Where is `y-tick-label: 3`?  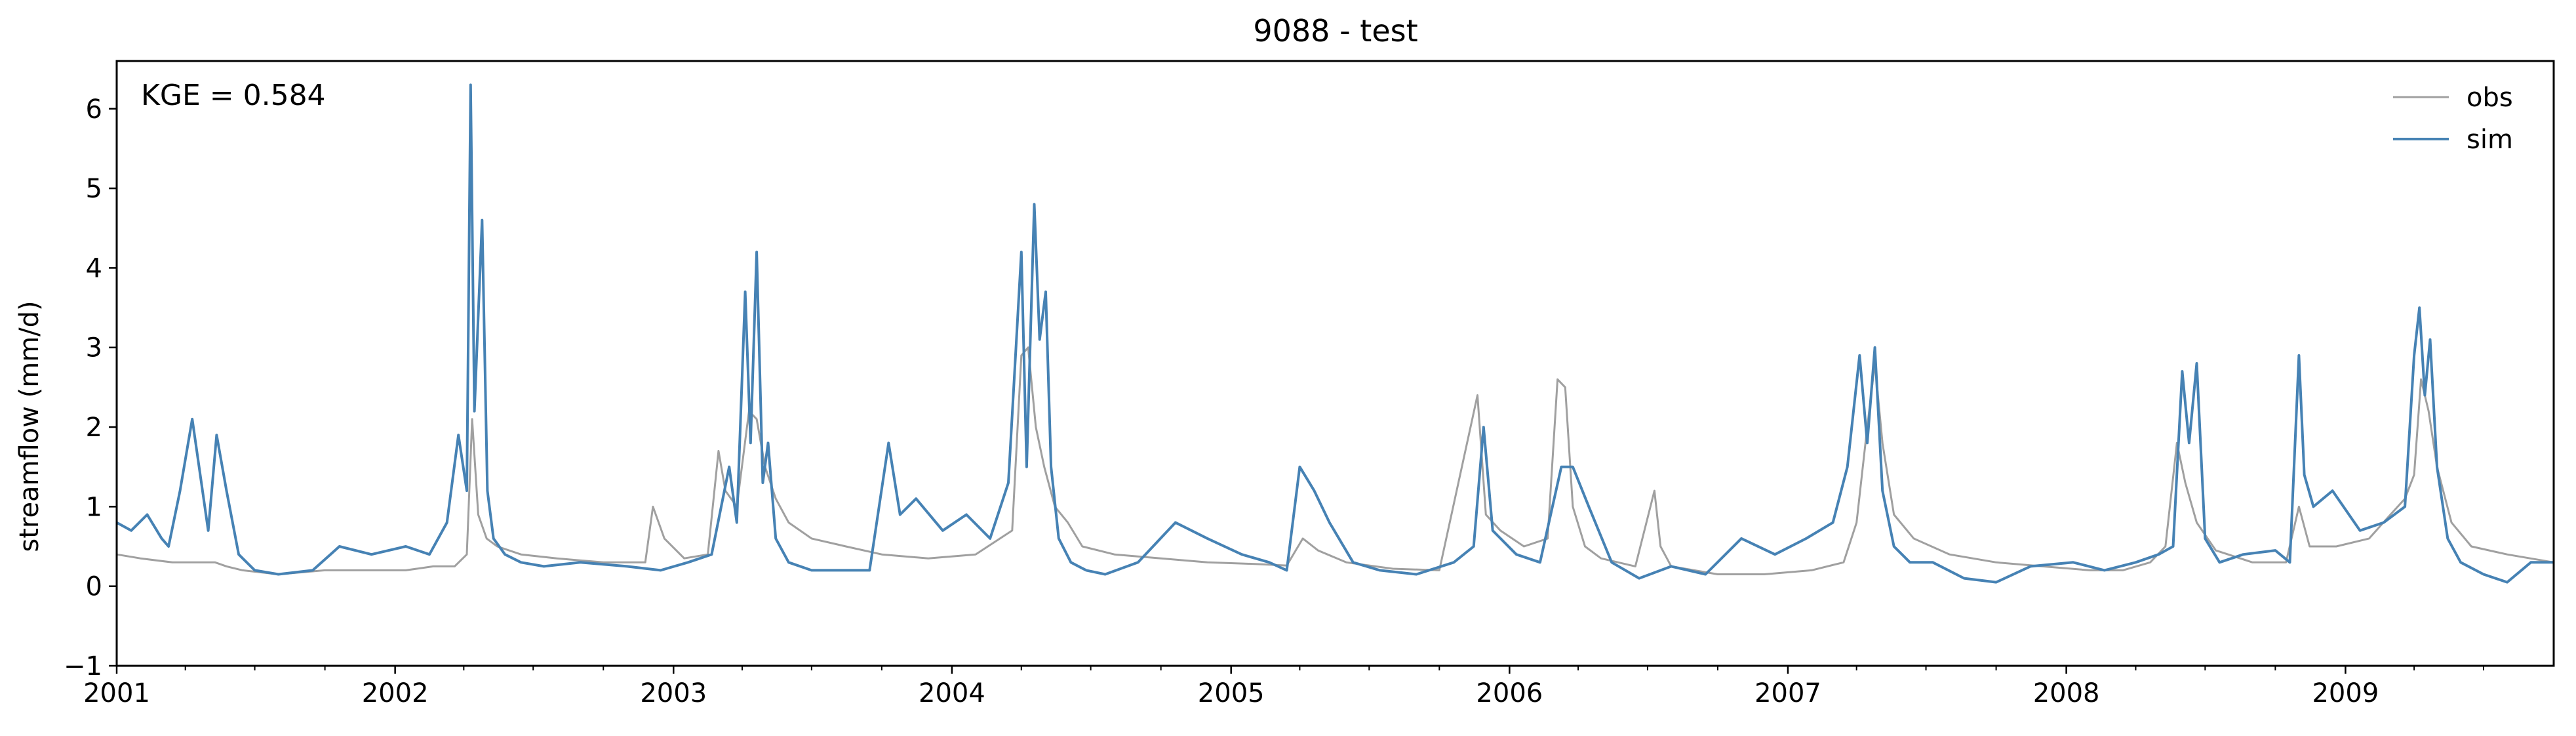 y-tick-label: 3 is located at coordinates (94, 348).